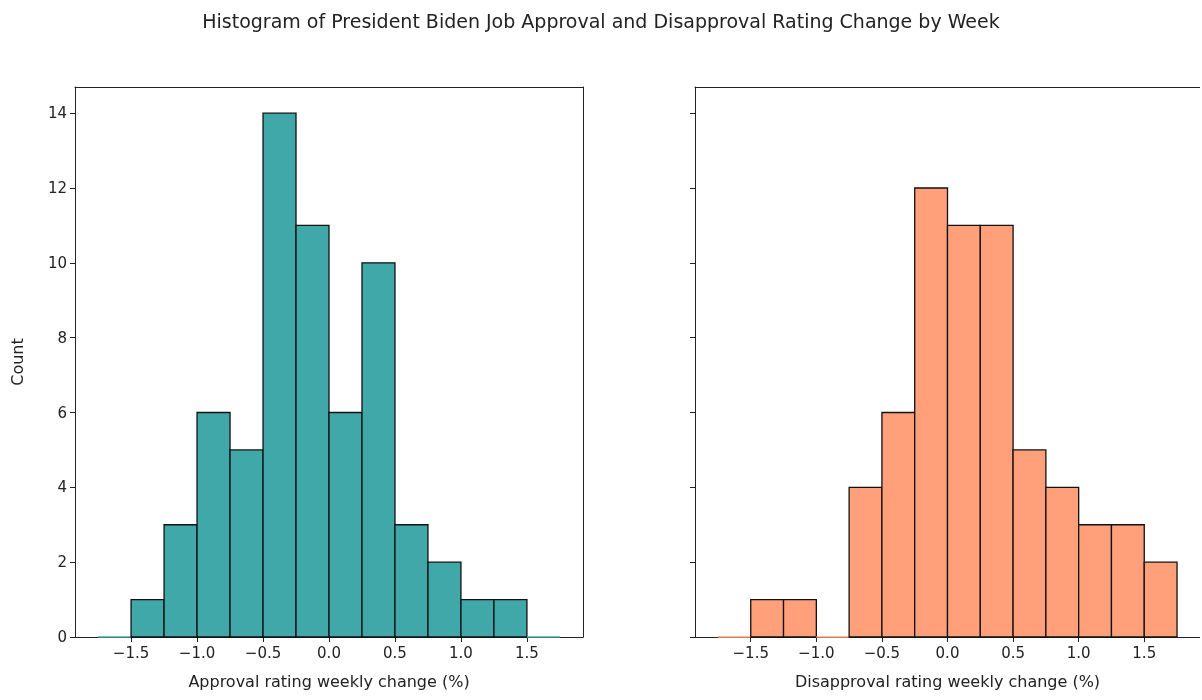 The width and height of the screenshot is (1202, 700). Describe the element at coordinates (62, 412) in the screenshot. I see `y-tick-label: 6` at that location.